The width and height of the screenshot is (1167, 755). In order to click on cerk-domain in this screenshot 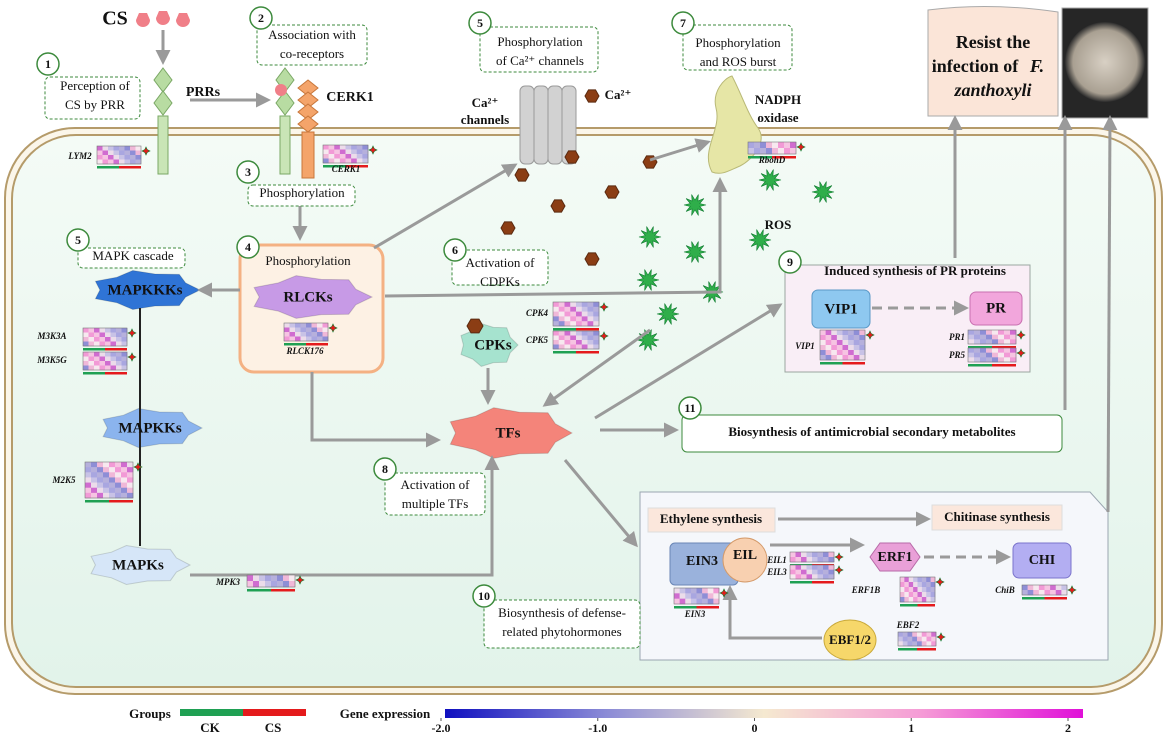, I will do `click(308, 100)`.